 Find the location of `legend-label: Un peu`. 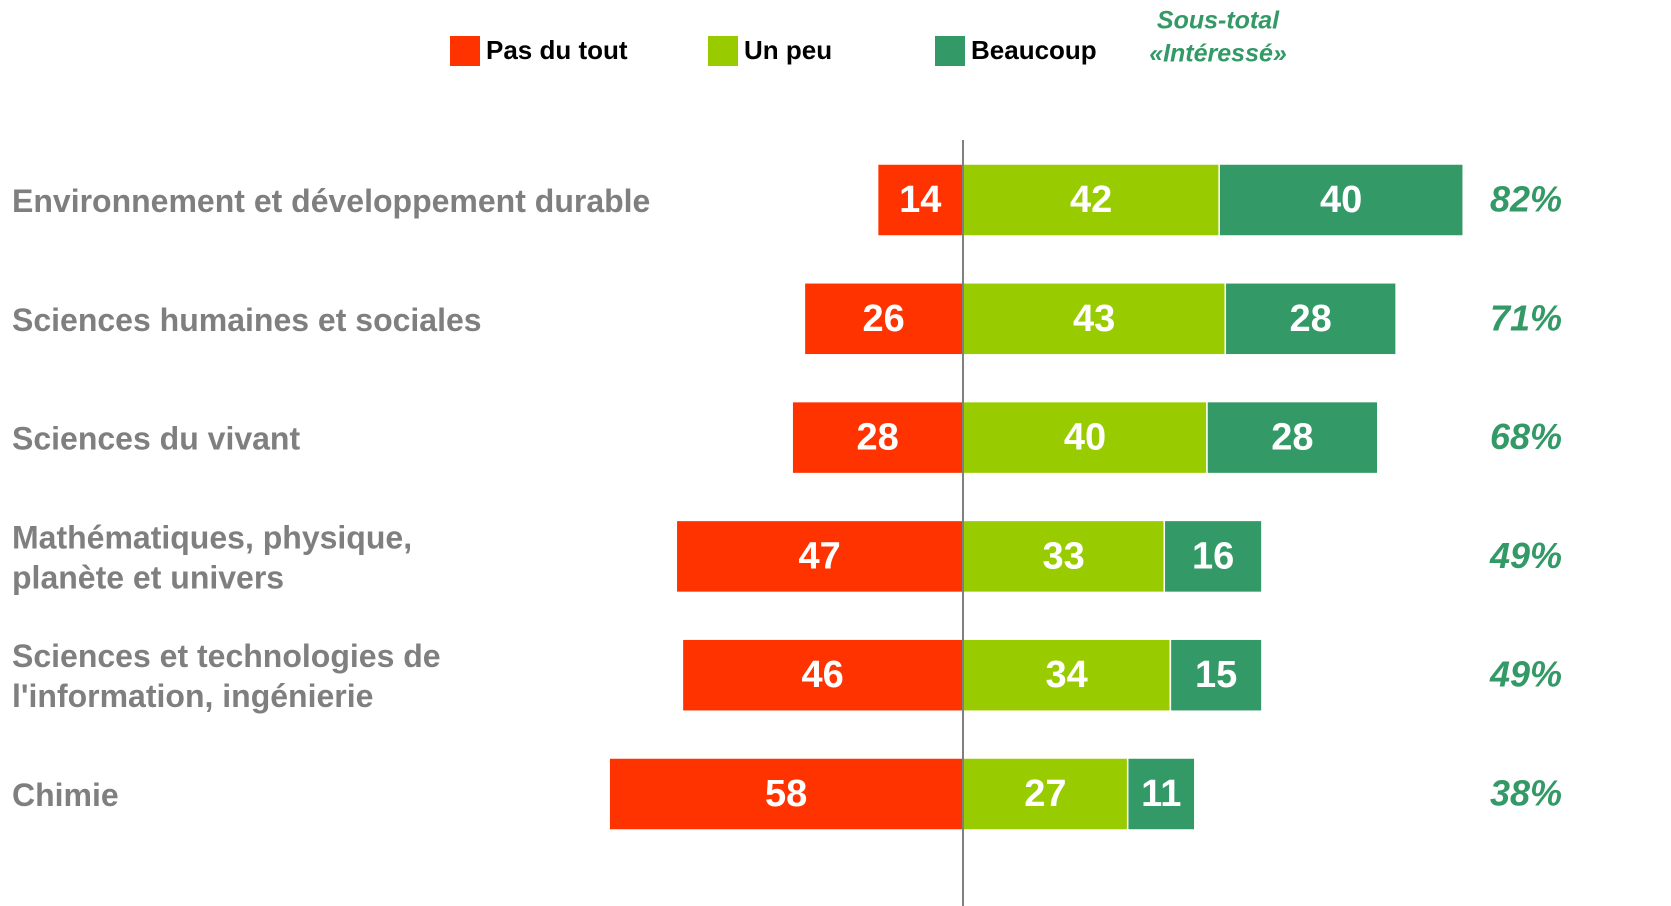

legend-label: Un peu is located at coordinates (788, 50).